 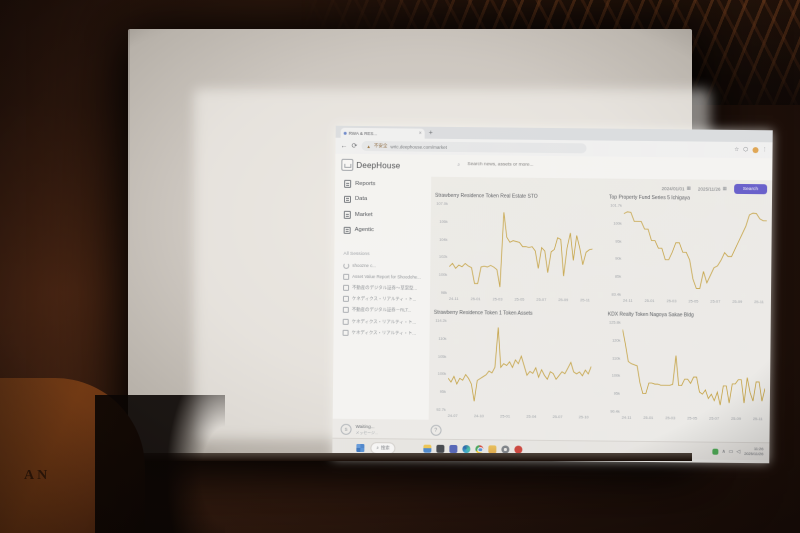 I want to click on chart-y-axis: 107.0k 106k 104k 102k 100k 98k, so click(x=442, y=247).